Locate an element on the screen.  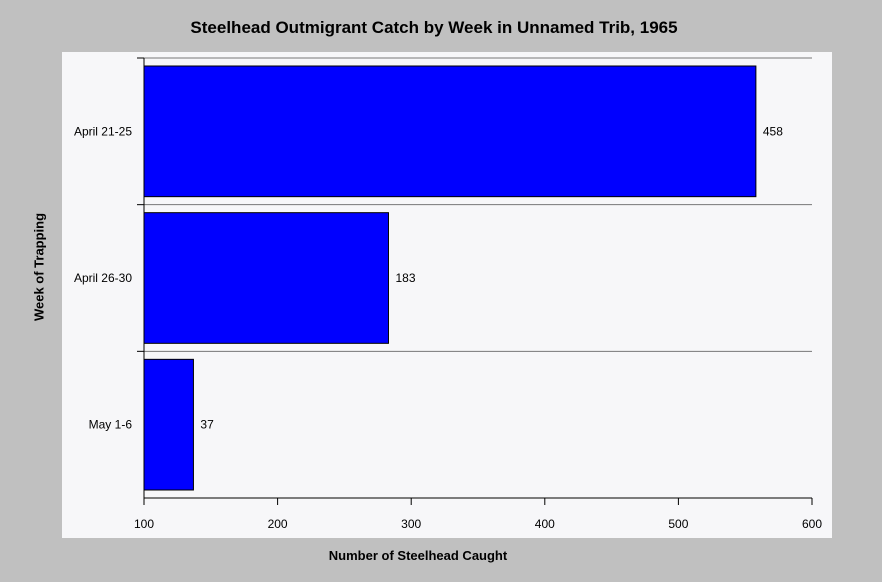
x-tick-label: 300 is located at coordinates (411, 524).